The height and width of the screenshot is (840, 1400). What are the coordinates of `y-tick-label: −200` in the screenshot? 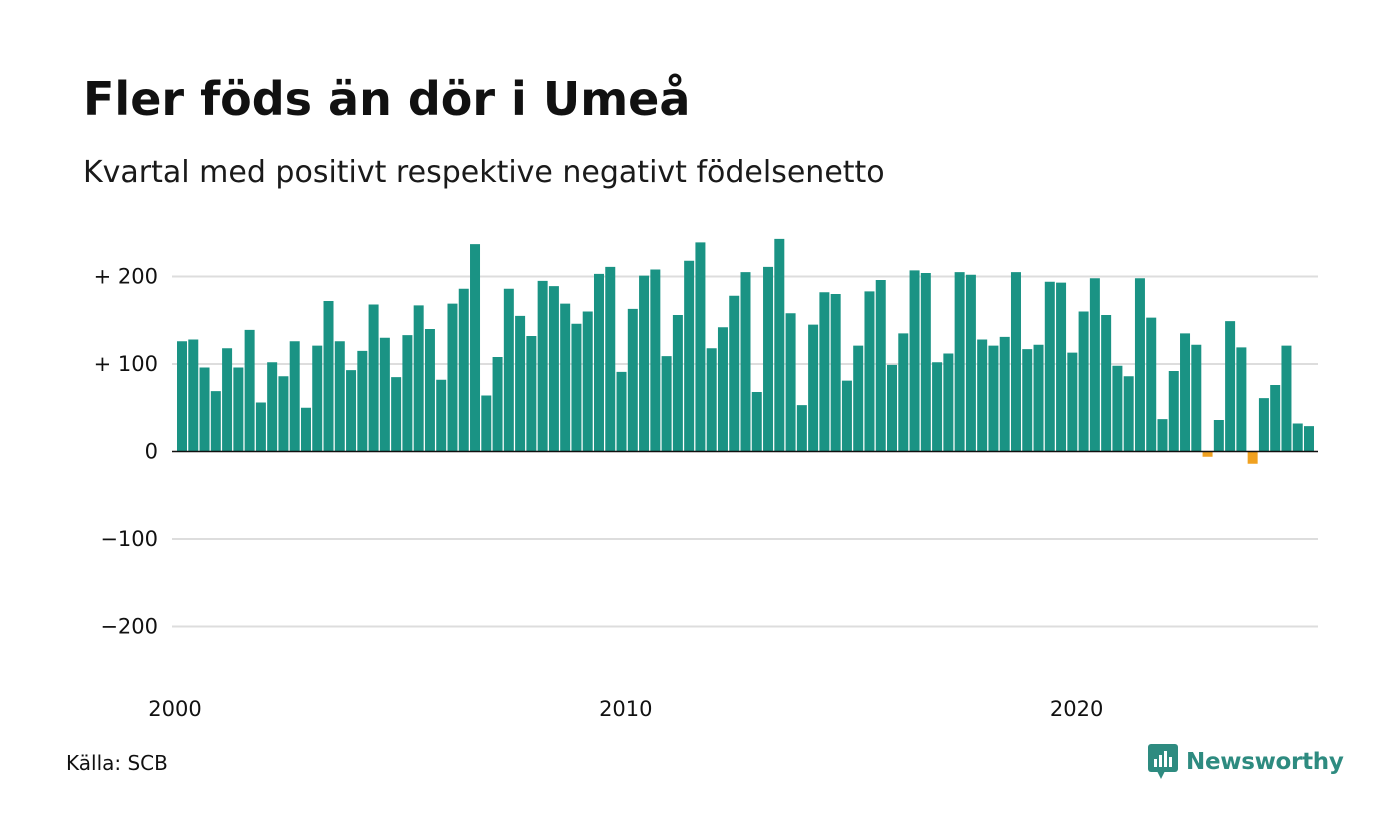 It's located at (129, 627).